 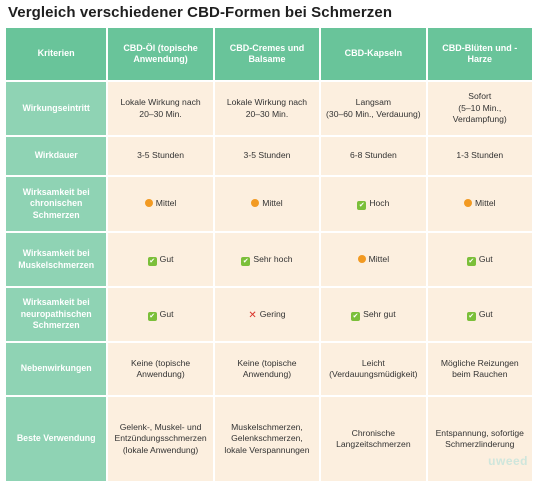 I want to click on table-cell: Chronische Langzeitschmerzen, so click(x=373, y=439).